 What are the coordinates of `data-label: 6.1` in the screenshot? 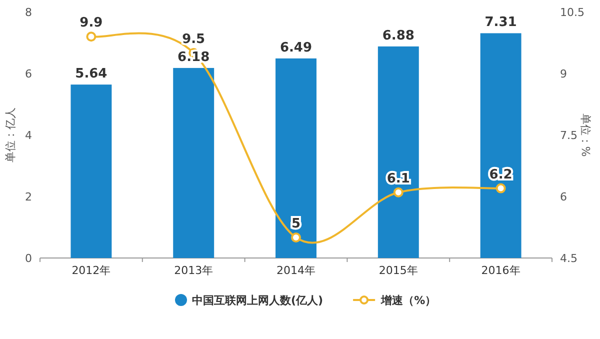 It's located at (398, 178).